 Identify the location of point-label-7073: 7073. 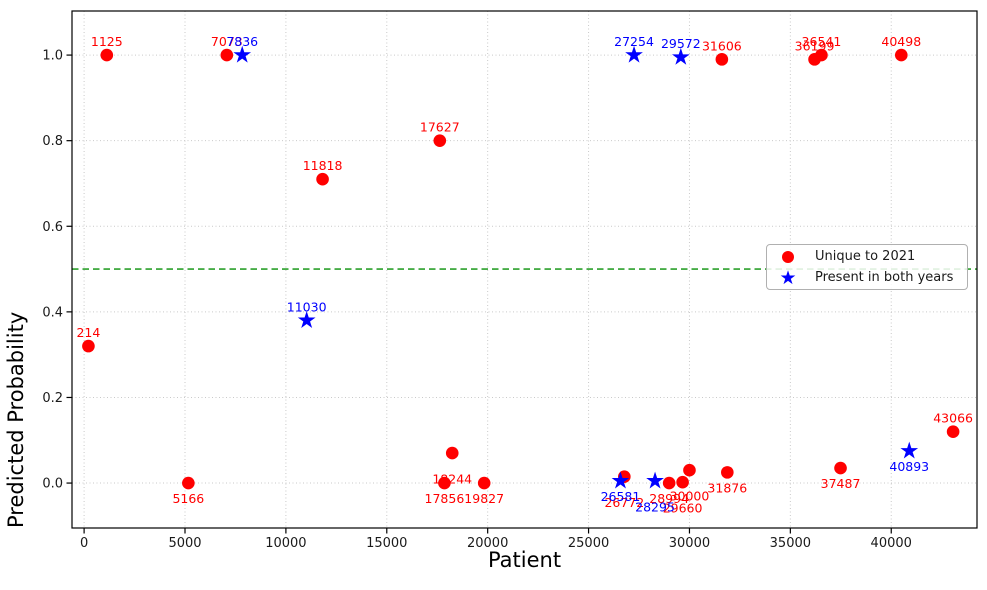
(227, 41).